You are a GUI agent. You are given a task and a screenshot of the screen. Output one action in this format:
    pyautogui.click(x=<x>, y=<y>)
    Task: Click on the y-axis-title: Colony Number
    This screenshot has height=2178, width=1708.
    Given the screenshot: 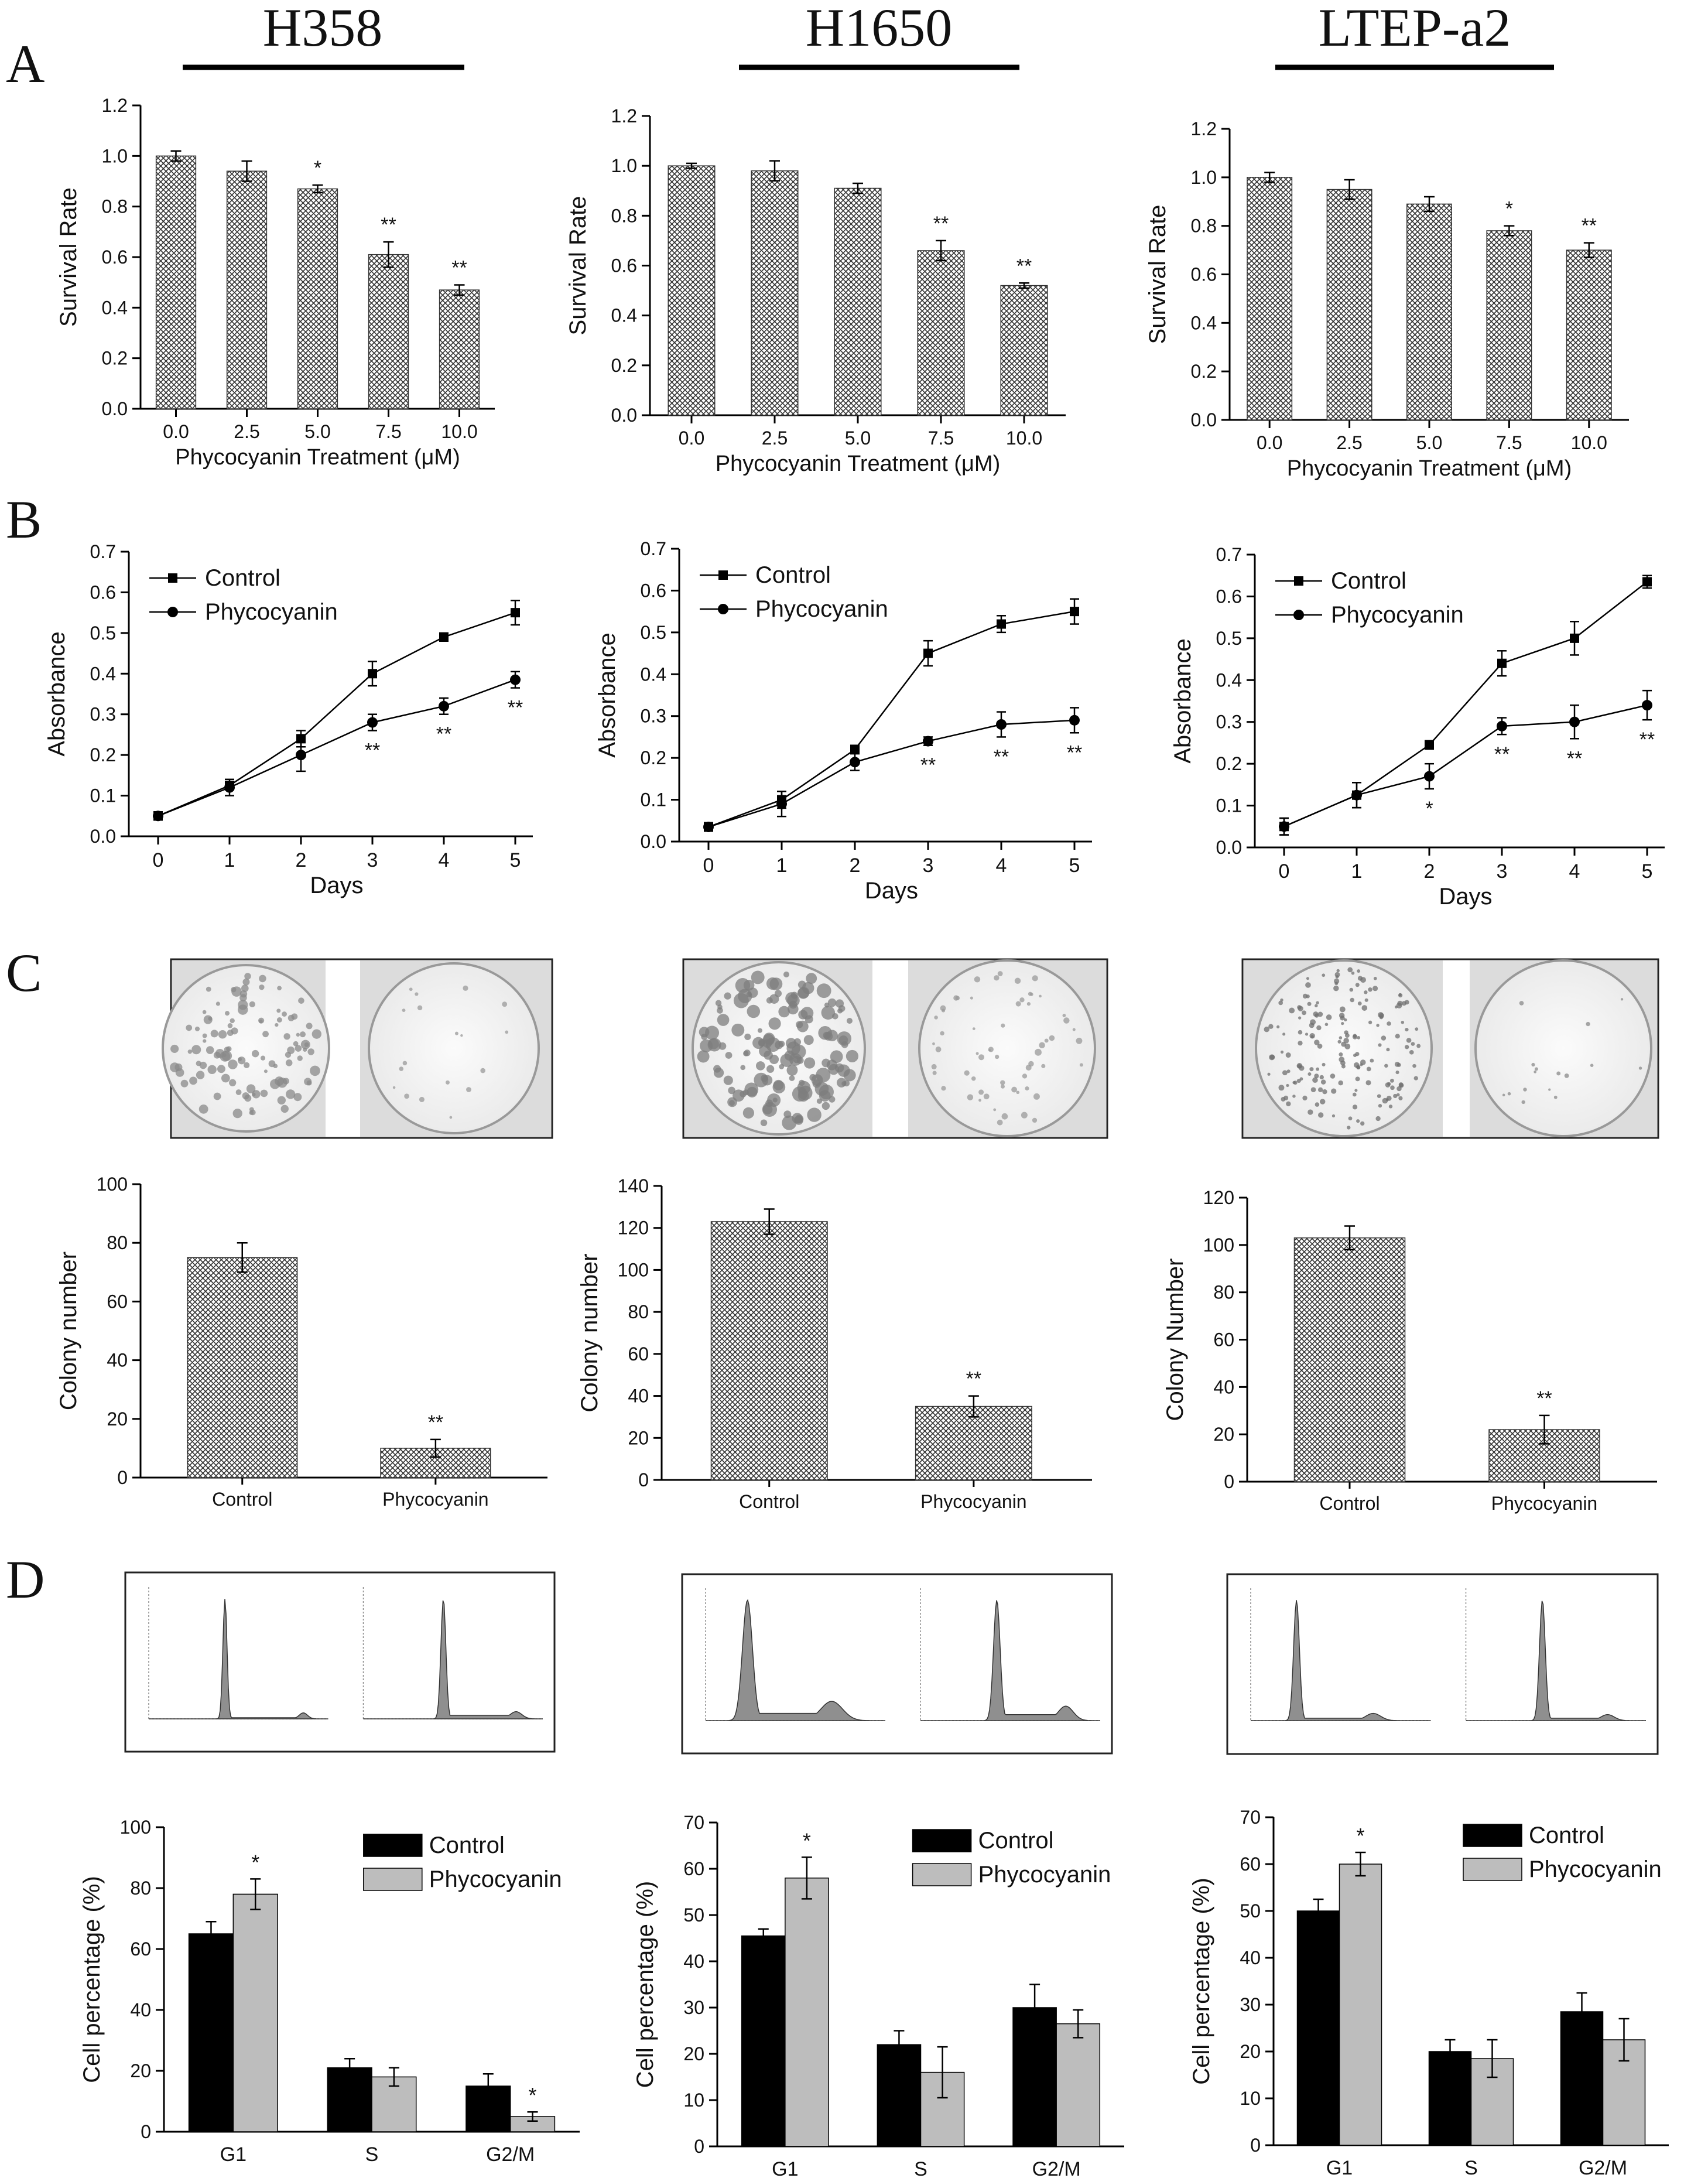 What is the action you would take?
    pyautogui.click(x=1175, y=1340)
    